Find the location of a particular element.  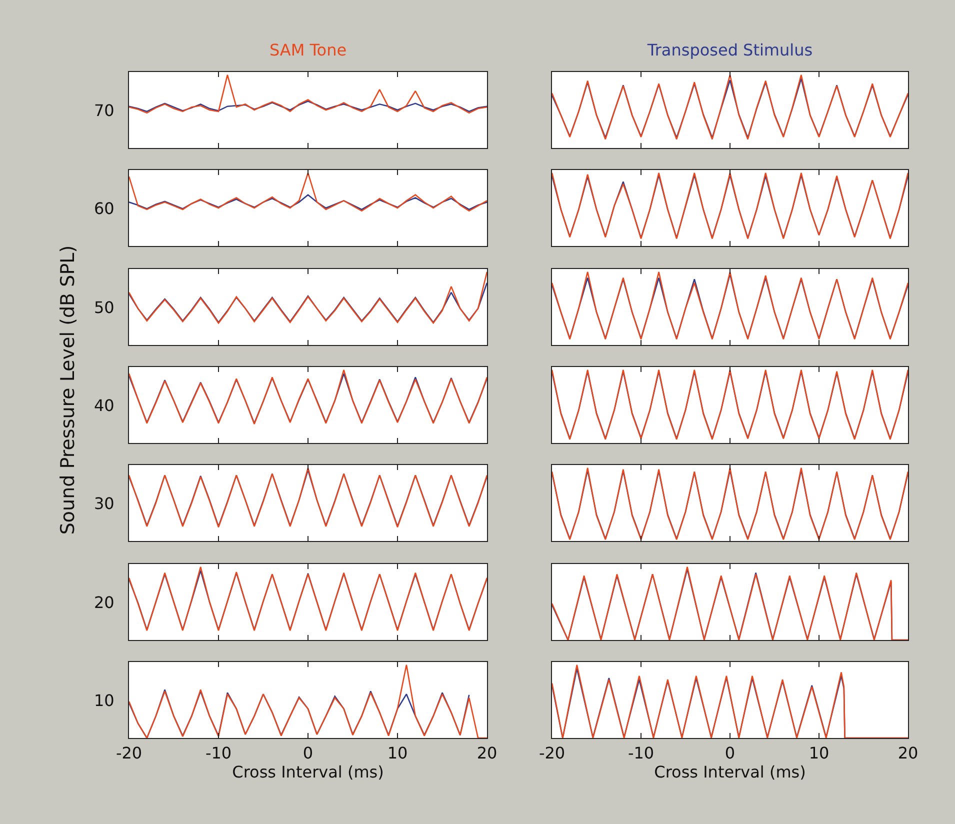

y-axis-title: 50 is located at coordinates (104, 307).